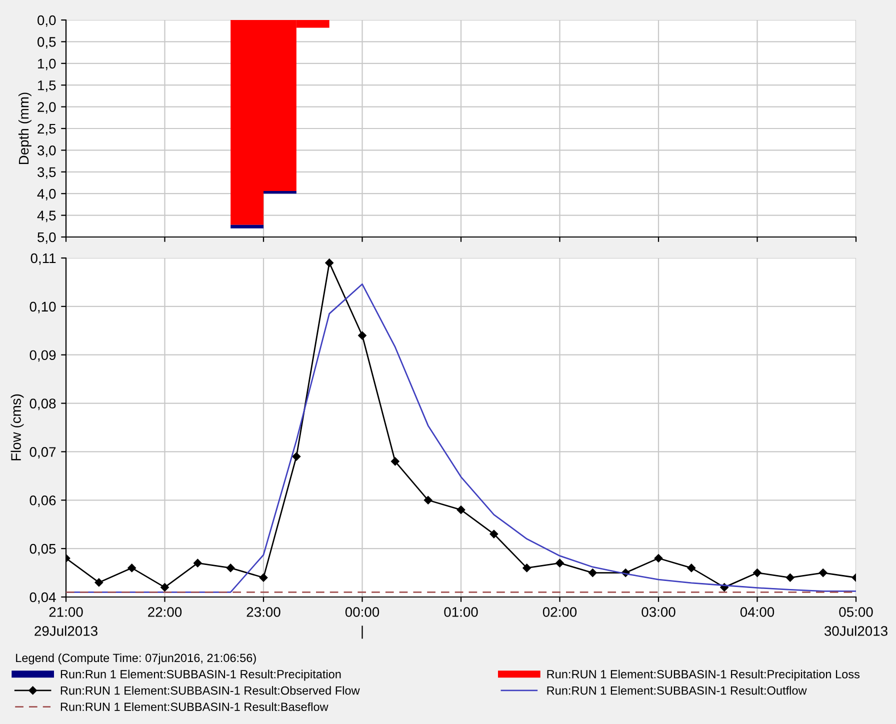 This screenshot has width=896, height=724. What do you see at coordinates (263, 612) in the screenshot?
I see `x-tick-label: 23:00` at bounding box center [263, 612].